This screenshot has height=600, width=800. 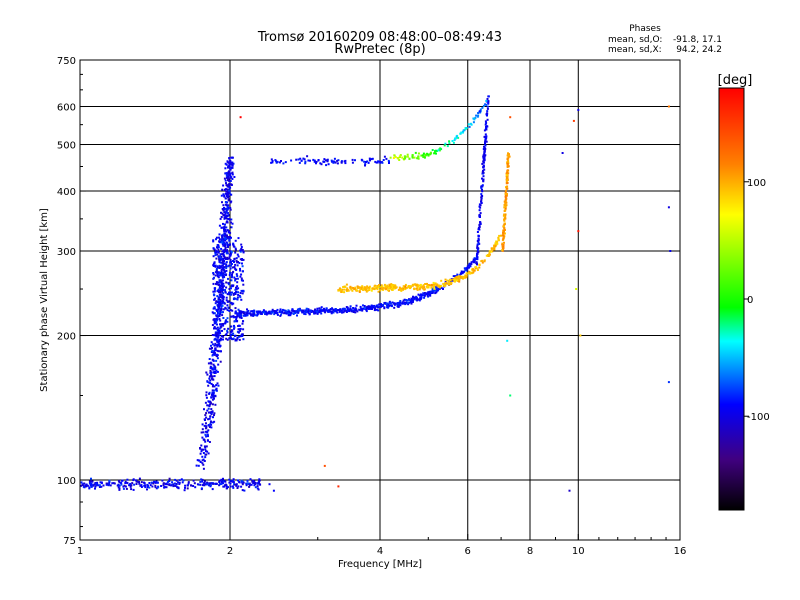 What do you see at coordinates (69, 541) in the screenshot?
I see `y-tick-label-75: 75` at bounding box center [69, 541].